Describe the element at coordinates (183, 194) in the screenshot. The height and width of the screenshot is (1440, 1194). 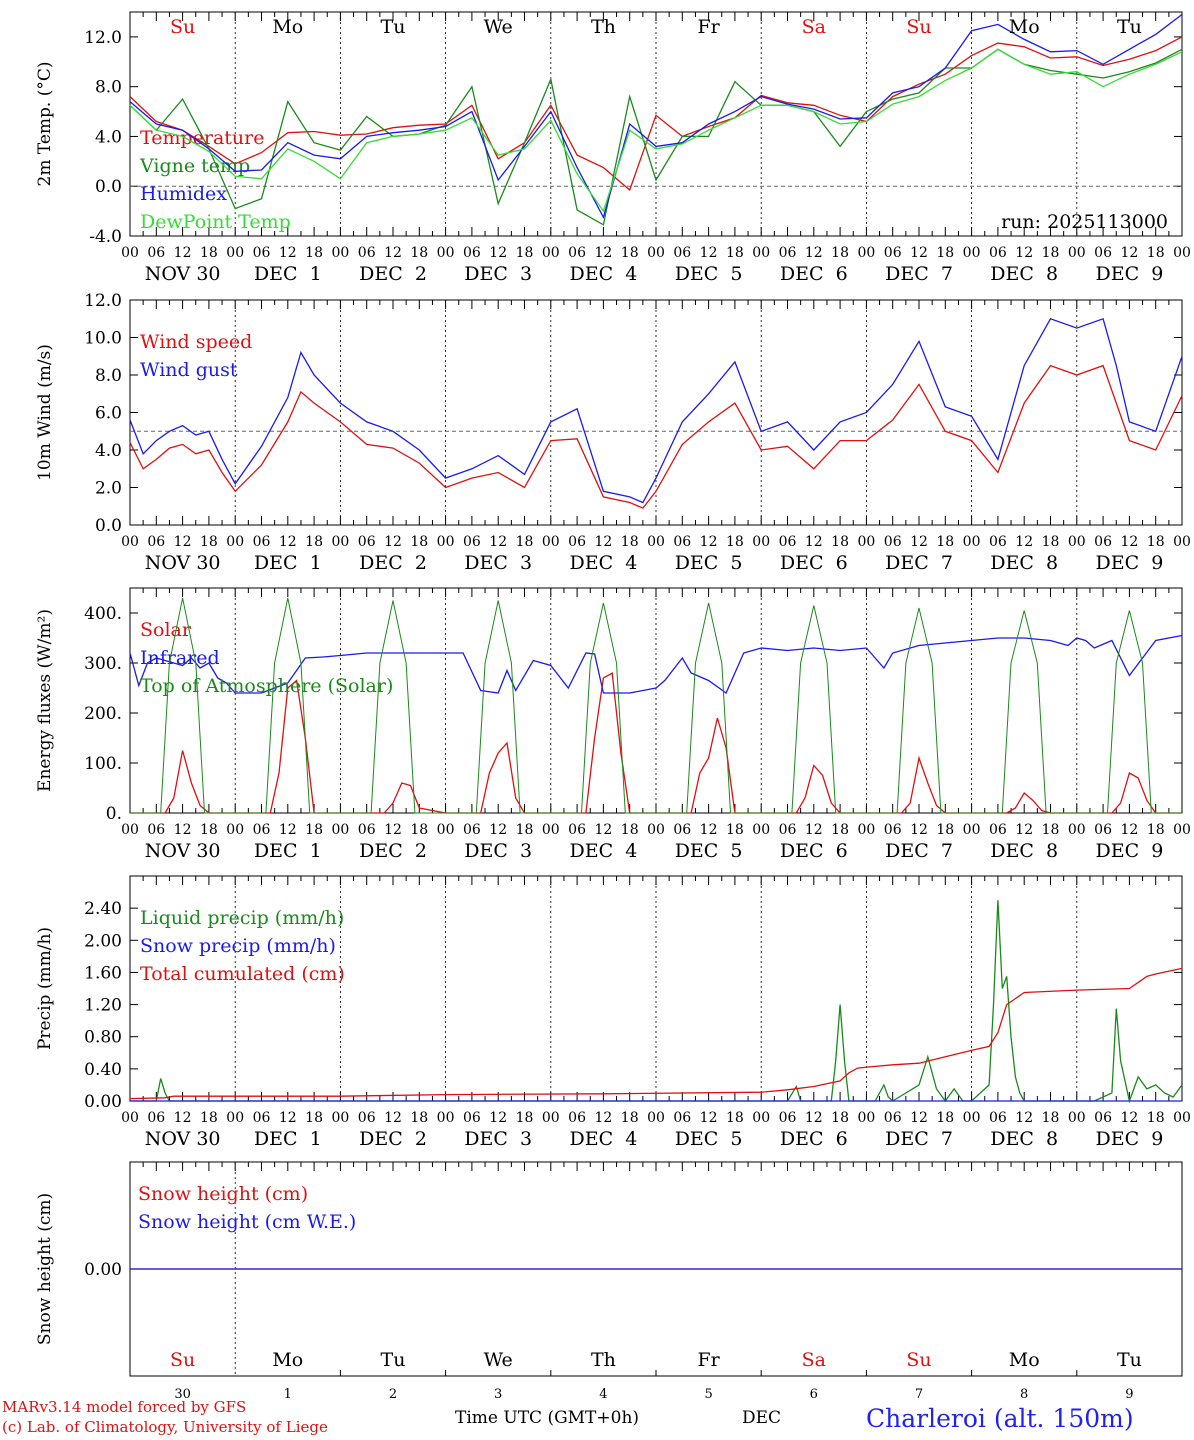
I see `legend-entry: Humidex` at that location.